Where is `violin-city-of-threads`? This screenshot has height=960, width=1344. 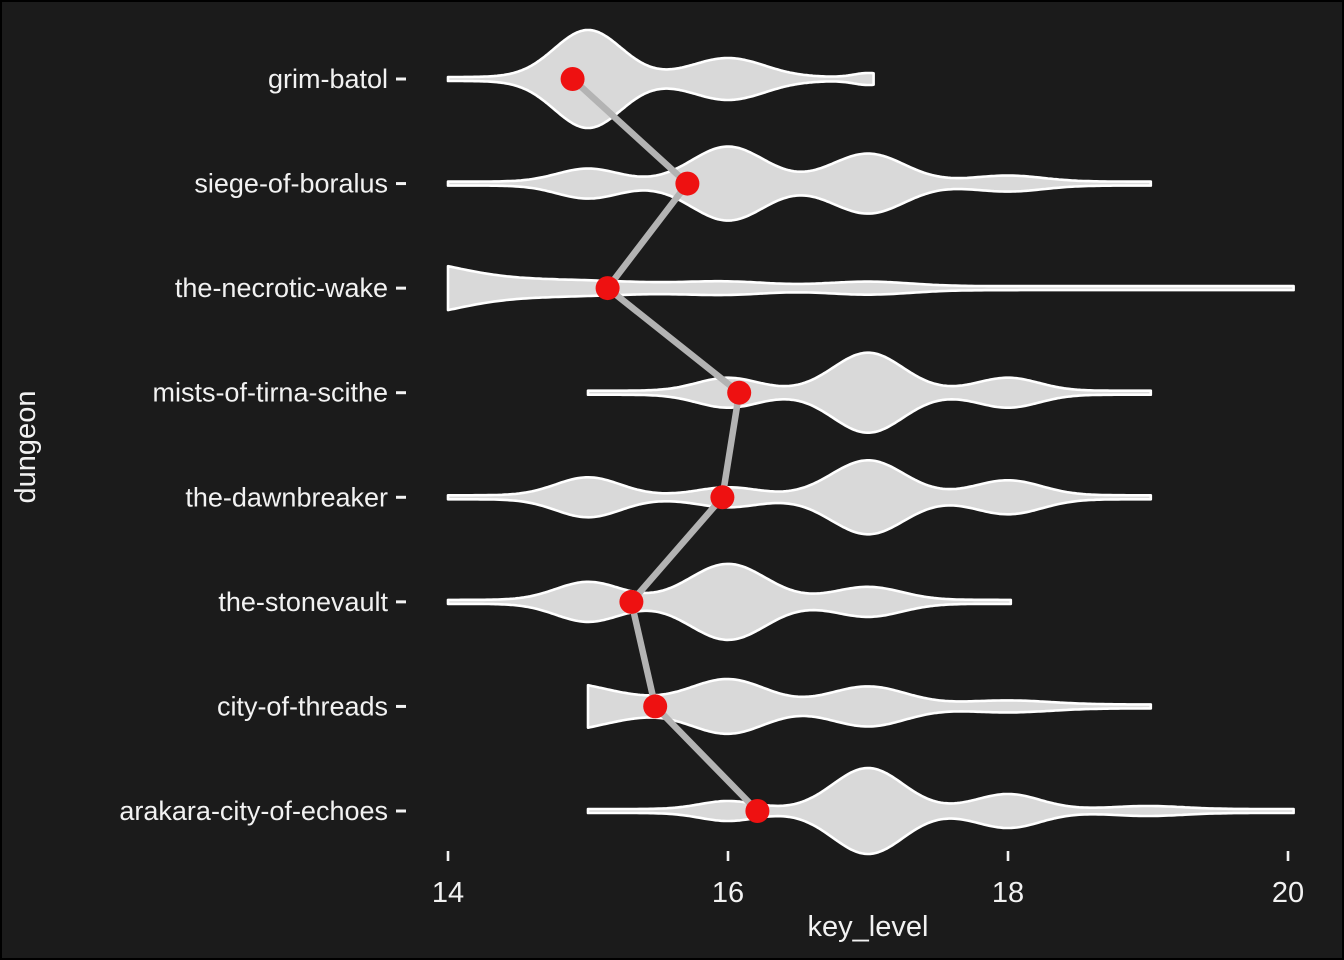 violin-city-of-threads is located at coordinates (869, 706).